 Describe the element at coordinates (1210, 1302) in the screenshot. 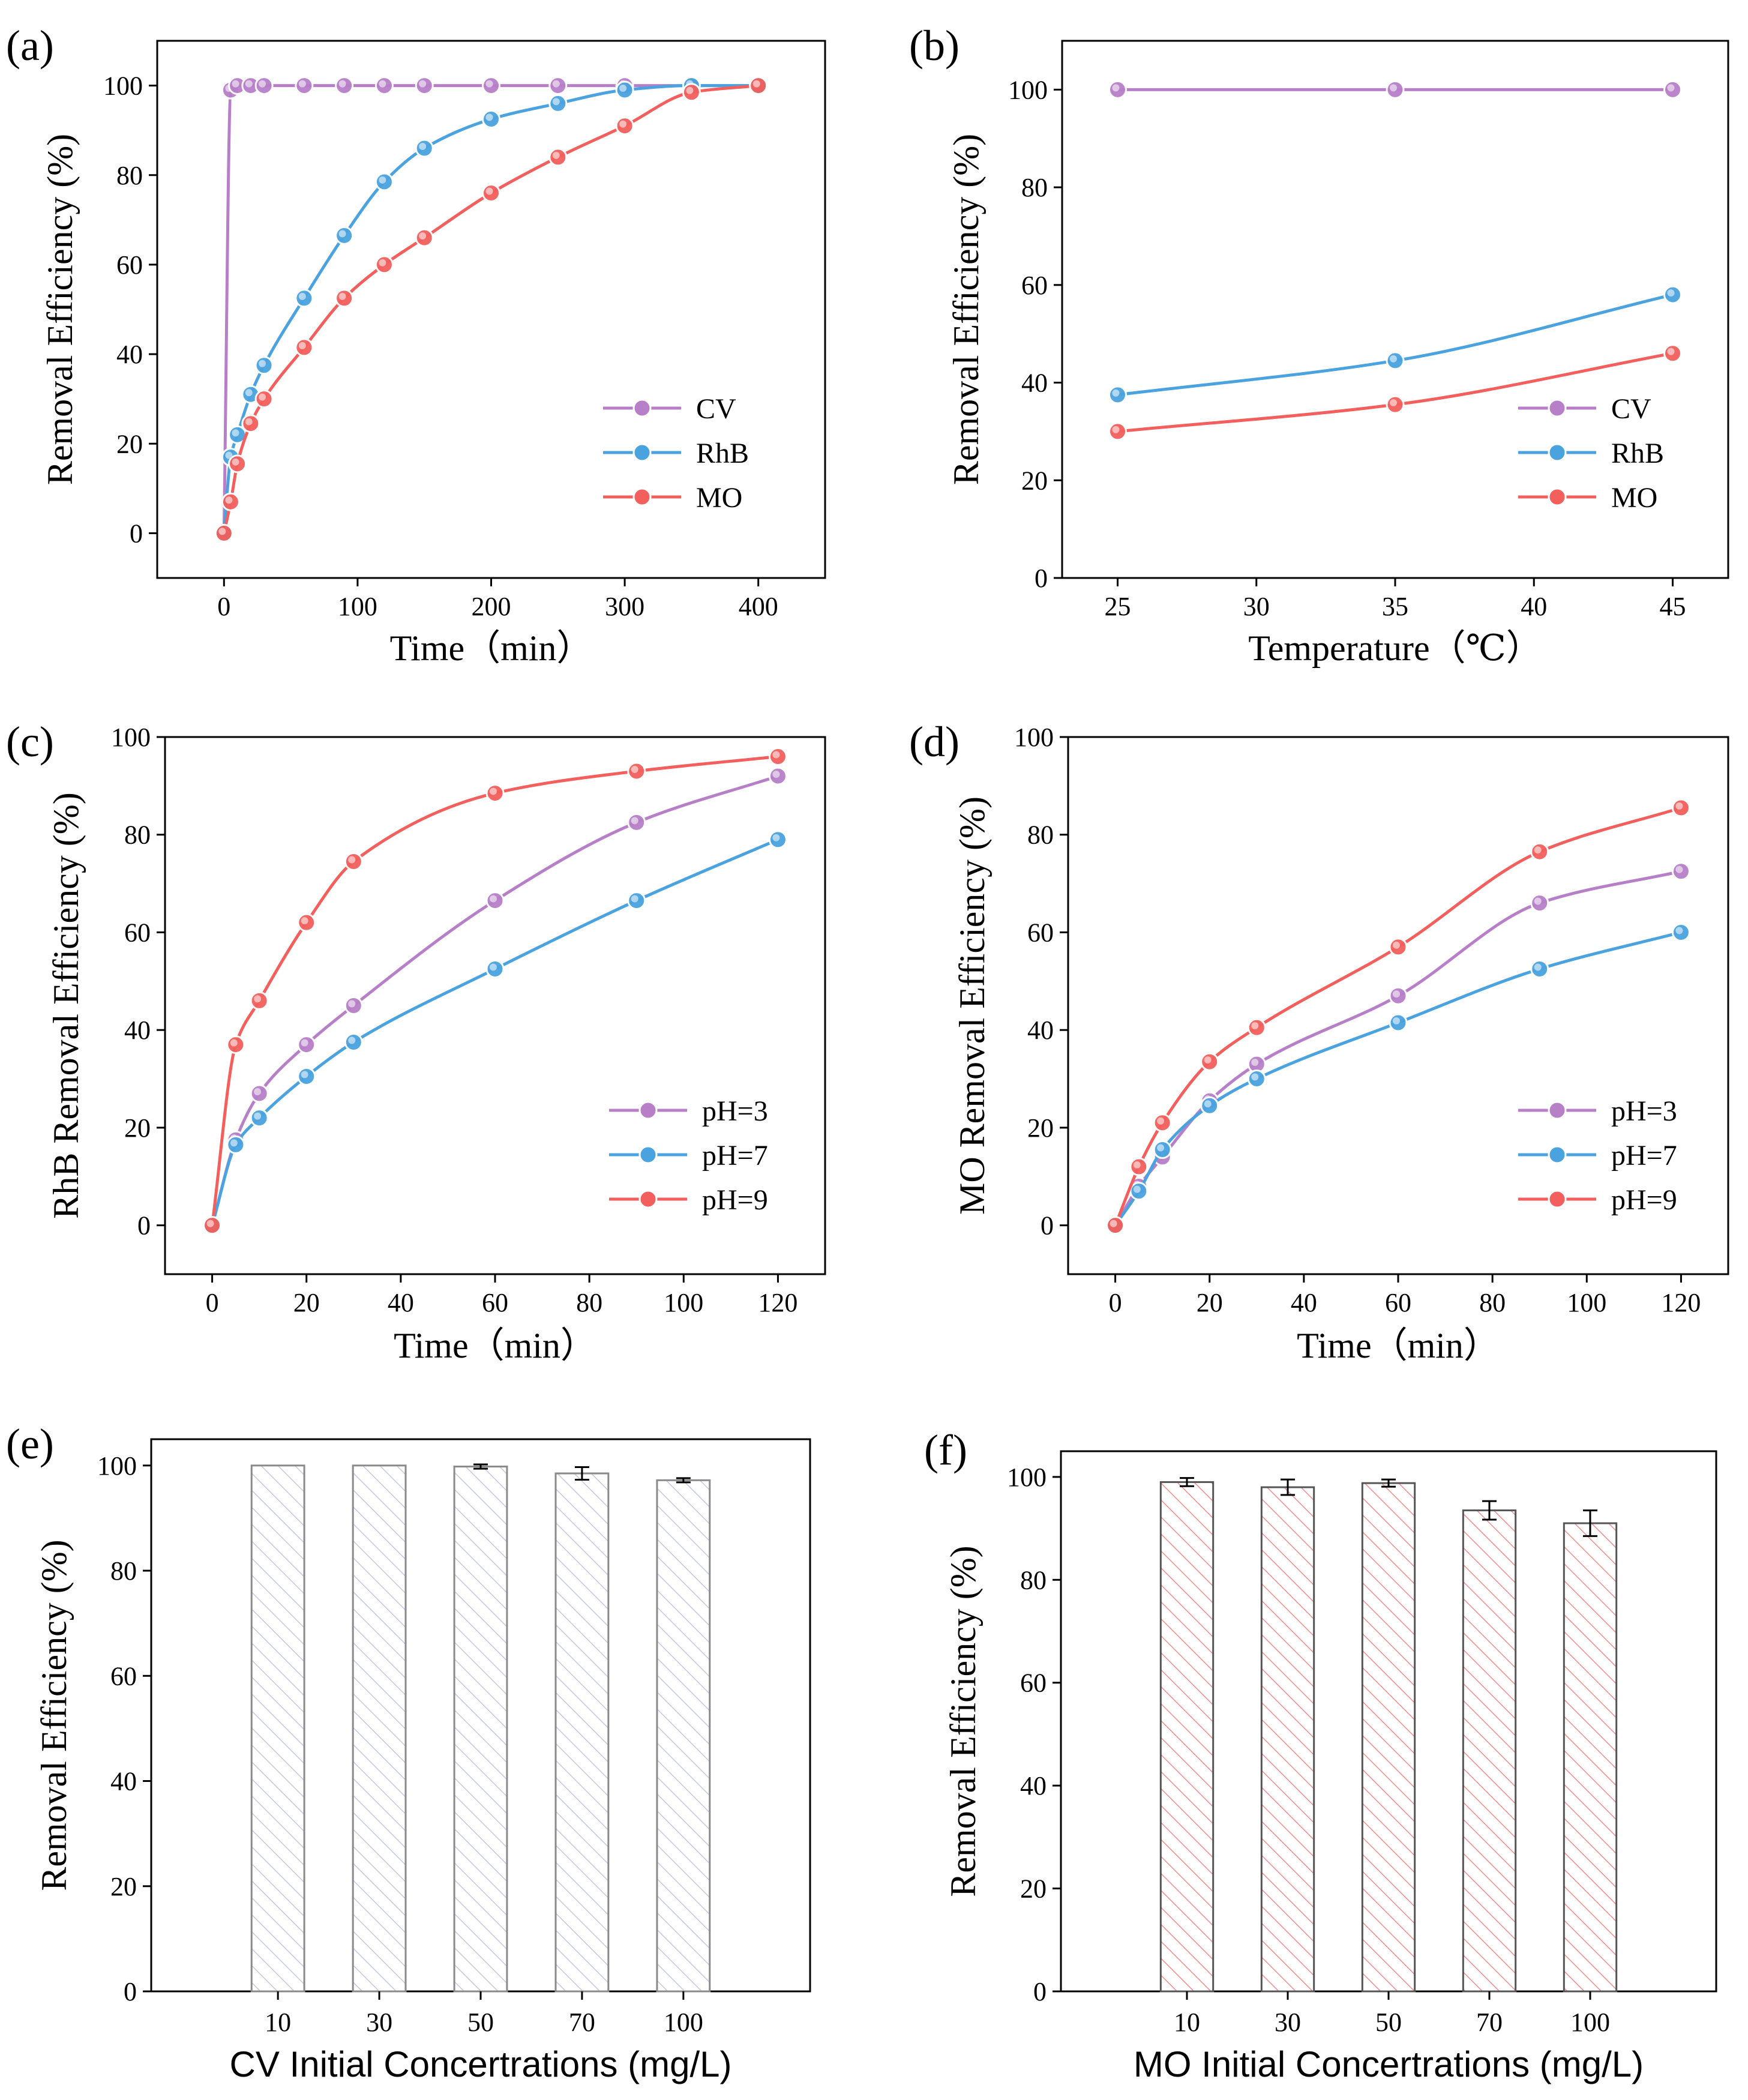

I see `x-tick-label: 20` at that location.